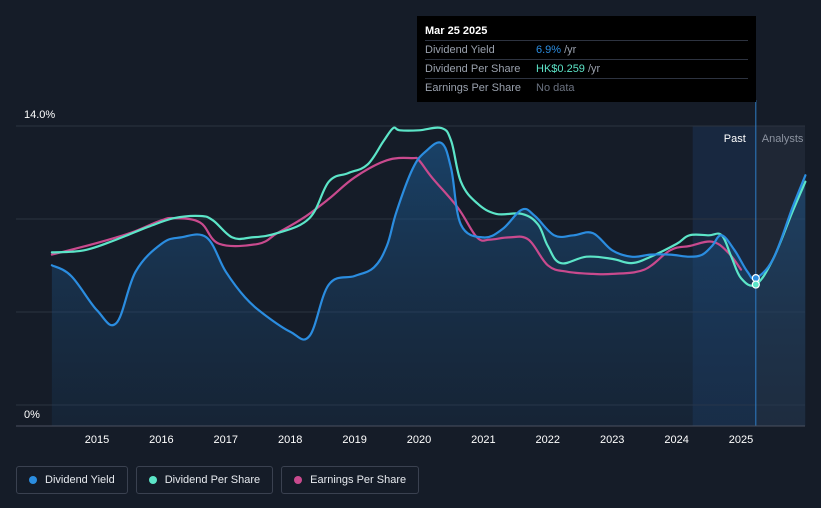 The image size is (821, 508). I want to click on tooltip-row-dividend-per-share: Dividend Per Share HK$0.259 /yr, so click(586, 68).